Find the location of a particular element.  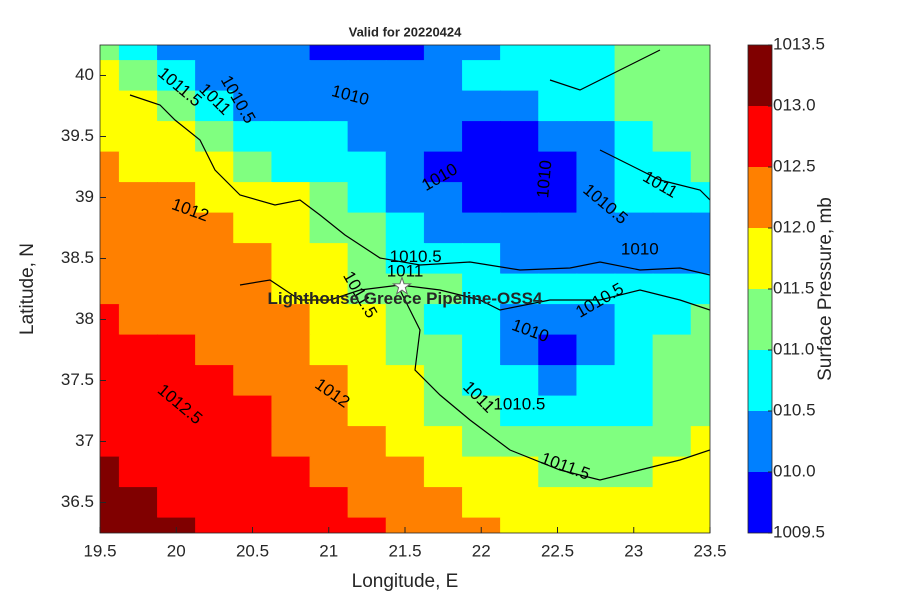

colorbar-label: Surface Pressure, mb is located at coordinates (825, 289).